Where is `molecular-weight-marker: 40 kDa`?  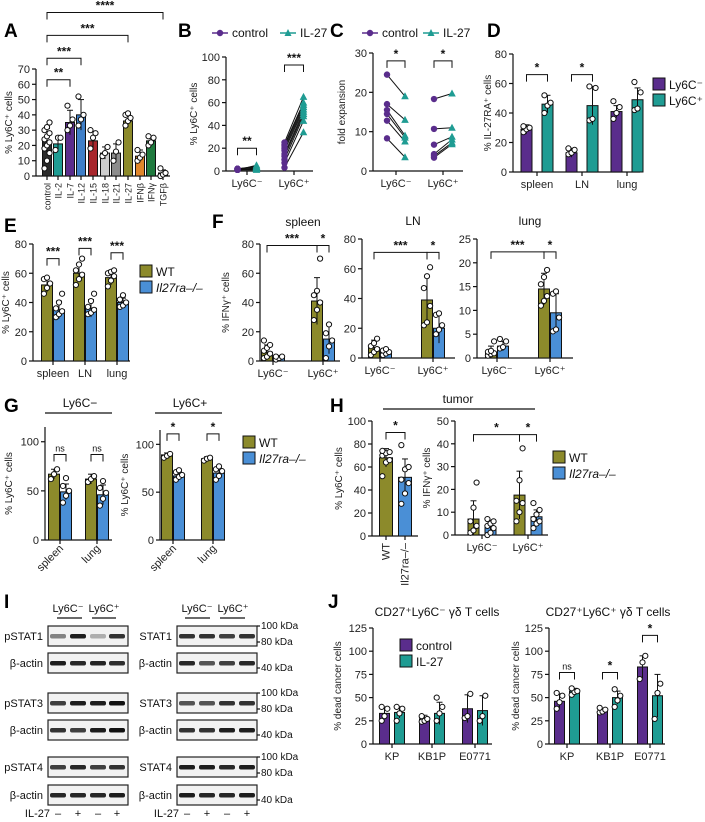
molecular-weight-marker: 40 kDa is located at coordinates (277, 800).